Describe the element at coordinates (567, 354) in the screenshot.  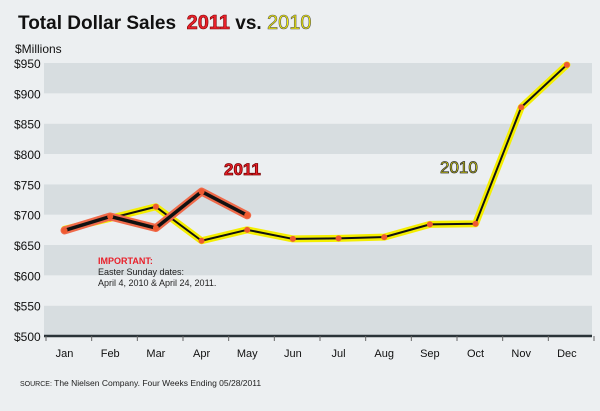
I see `x-tick-label: Dec` at that location.